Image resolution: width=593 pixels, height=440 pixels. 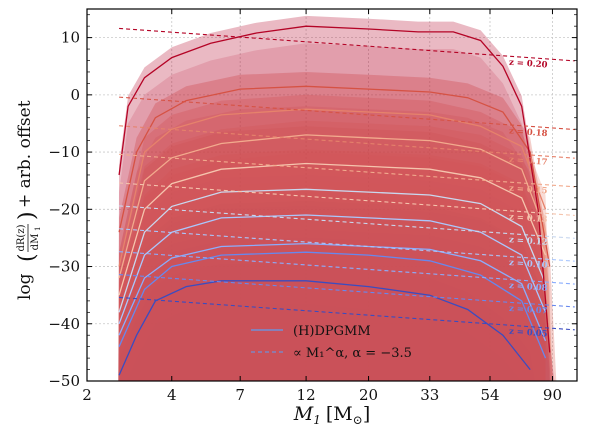 I want to click on redshift-label: z = 0.08, so click(x=528, y=287).